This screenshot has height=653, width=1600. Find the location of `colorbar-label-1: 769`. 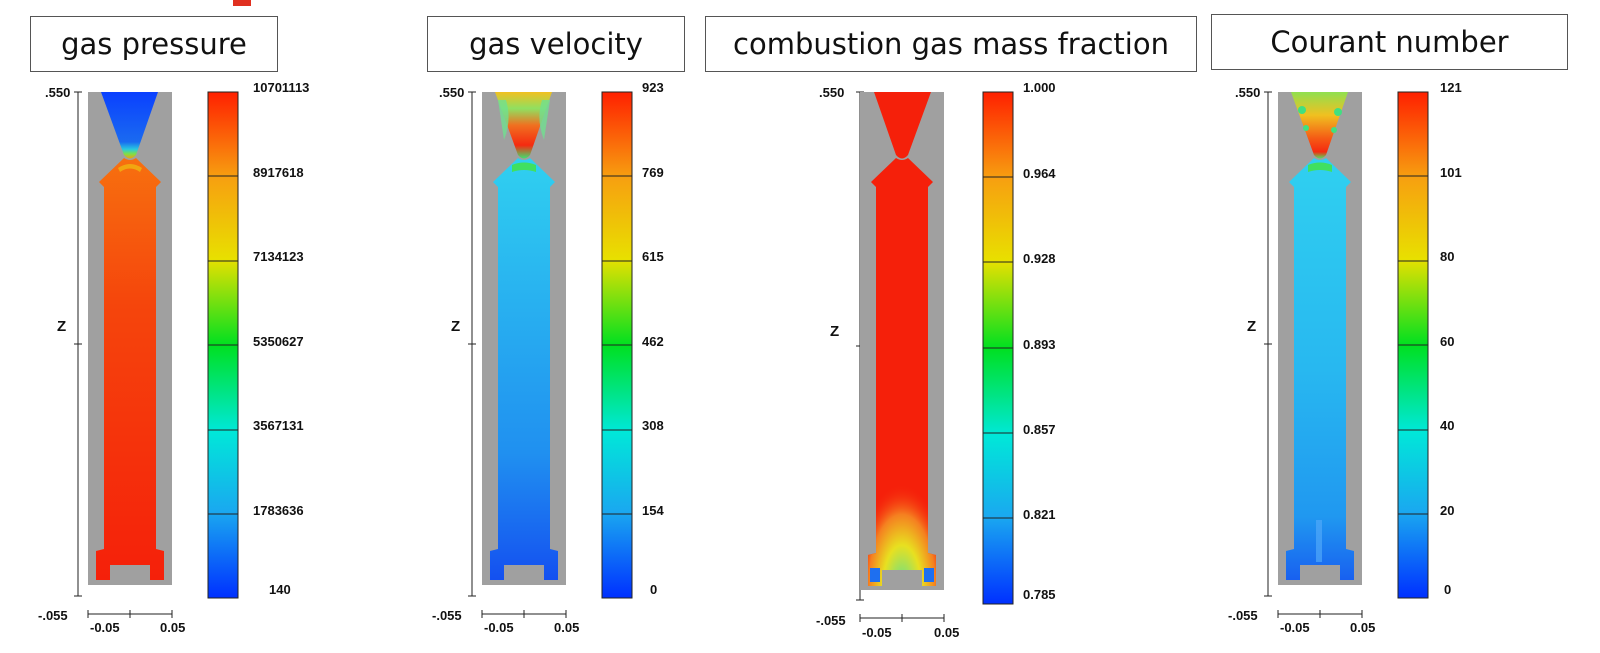

colorbar-label-1: 769 is located at coordinates (653, 172).